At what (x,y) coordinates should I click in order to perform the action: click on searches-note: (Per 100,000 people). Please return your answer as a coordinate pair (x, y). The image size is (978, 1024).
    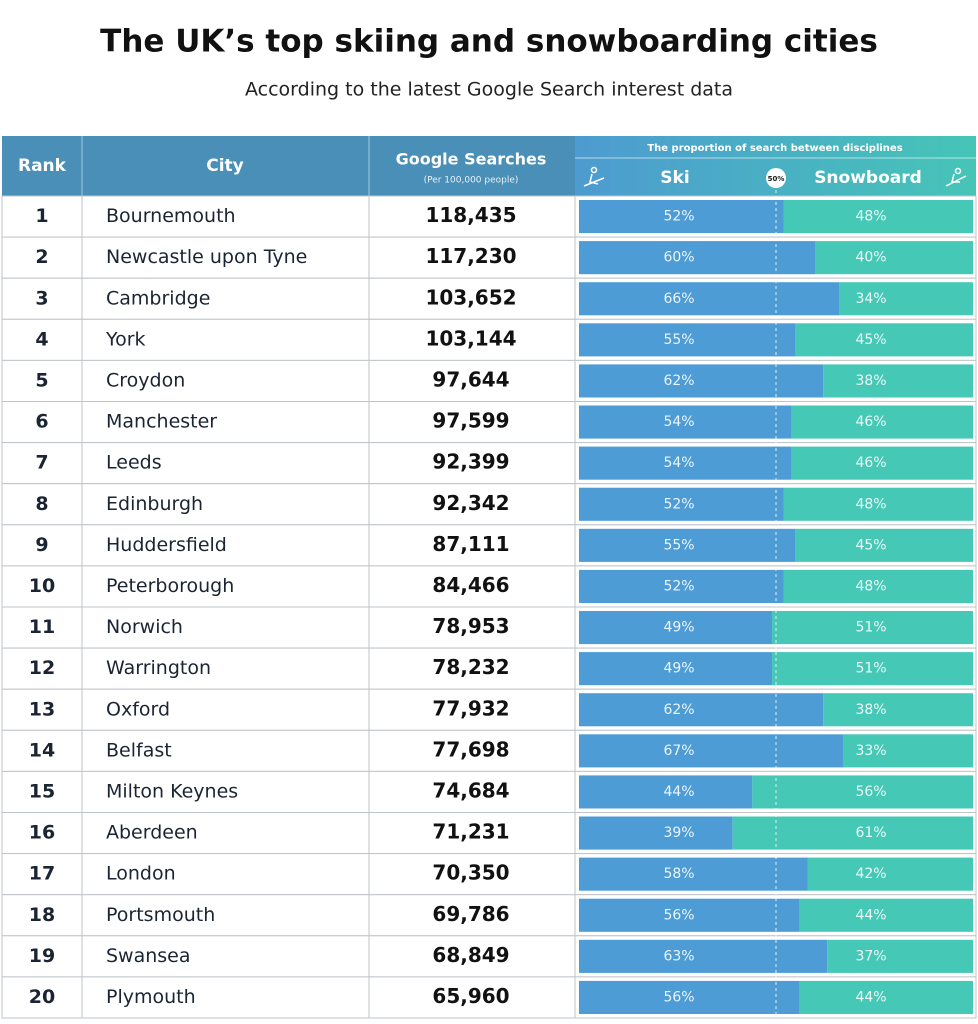
    Looking at the image, I should click on (471, 181).